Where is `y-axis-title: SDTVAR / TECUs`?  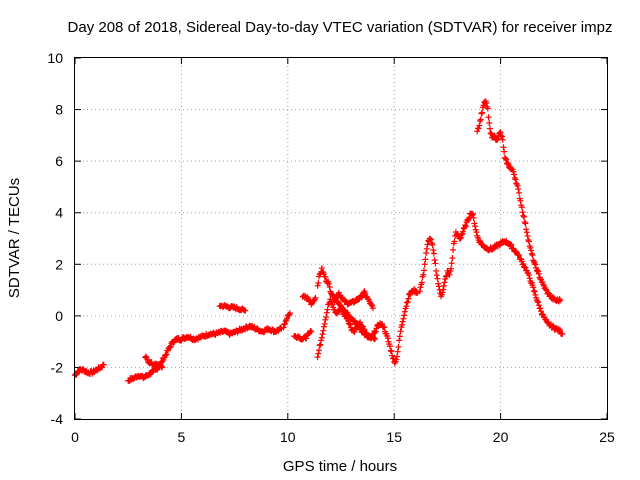
y-axis-title: SDTVAR / TECUs is located at coordinates (14, 238).